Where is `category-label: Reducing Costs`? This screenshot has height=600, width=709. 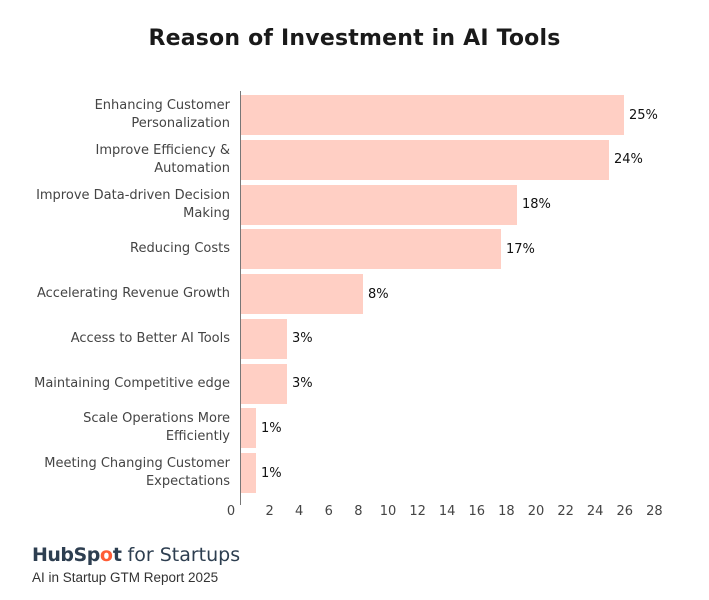
category-label: Reducing Costs is located at coordinates (180, 249).